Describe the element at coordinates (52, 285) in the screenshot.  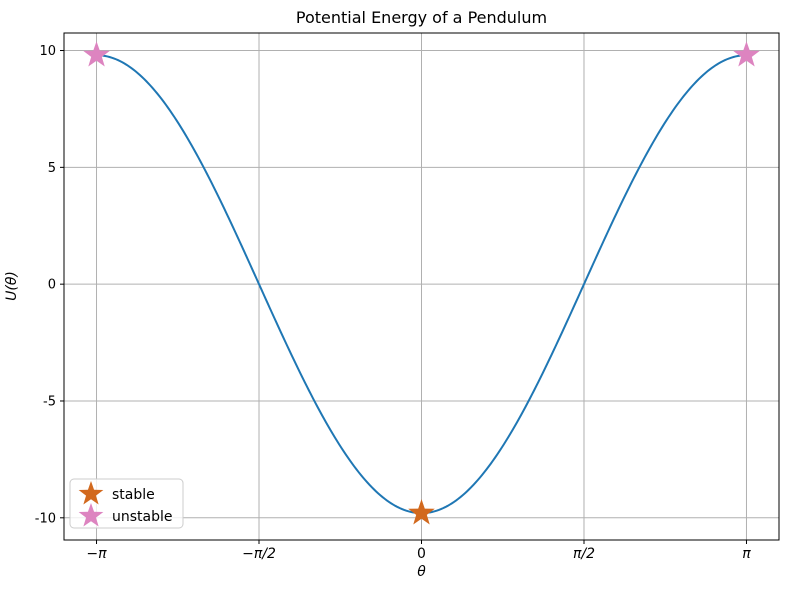
I see `y-tick-label-zero: 0` at that location.